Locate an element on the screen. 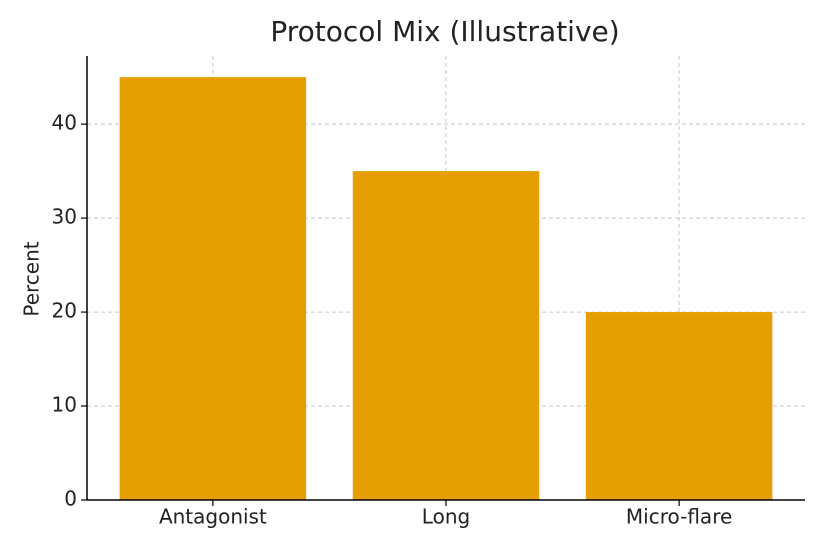 The width and height of the screenshot is (825, 550). x-tick-label: Antagonist is located at coordinates (213, 517).